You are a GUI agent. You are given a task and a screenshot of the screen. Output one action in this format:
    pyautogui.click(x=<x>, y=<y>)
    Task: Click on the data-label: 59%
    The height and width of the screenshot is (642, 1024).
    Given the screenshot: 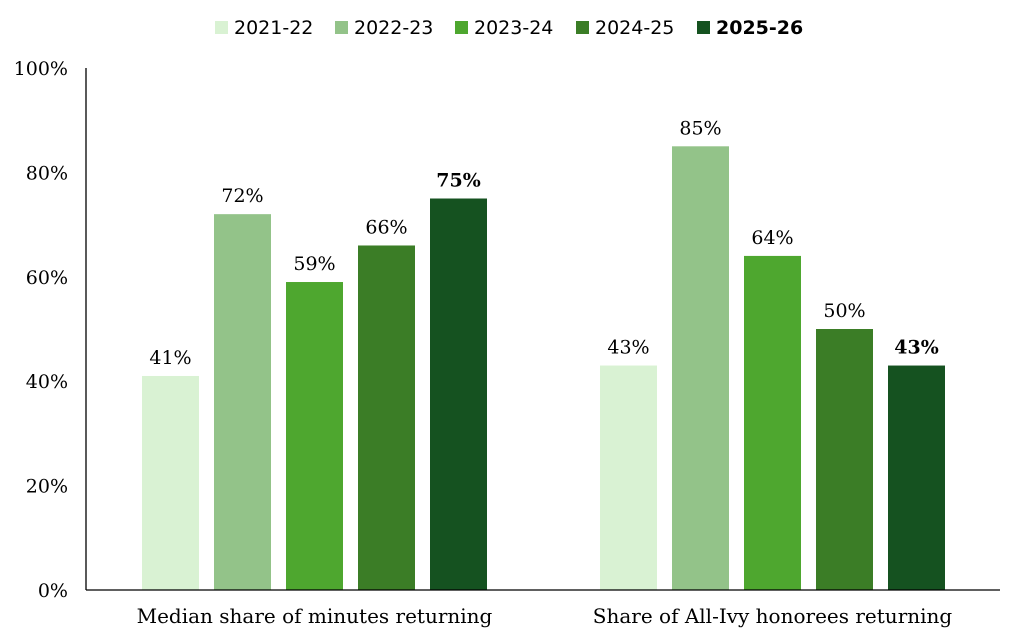 What is the action you would take?
    pyautogui.click(x=314, y=264)
    